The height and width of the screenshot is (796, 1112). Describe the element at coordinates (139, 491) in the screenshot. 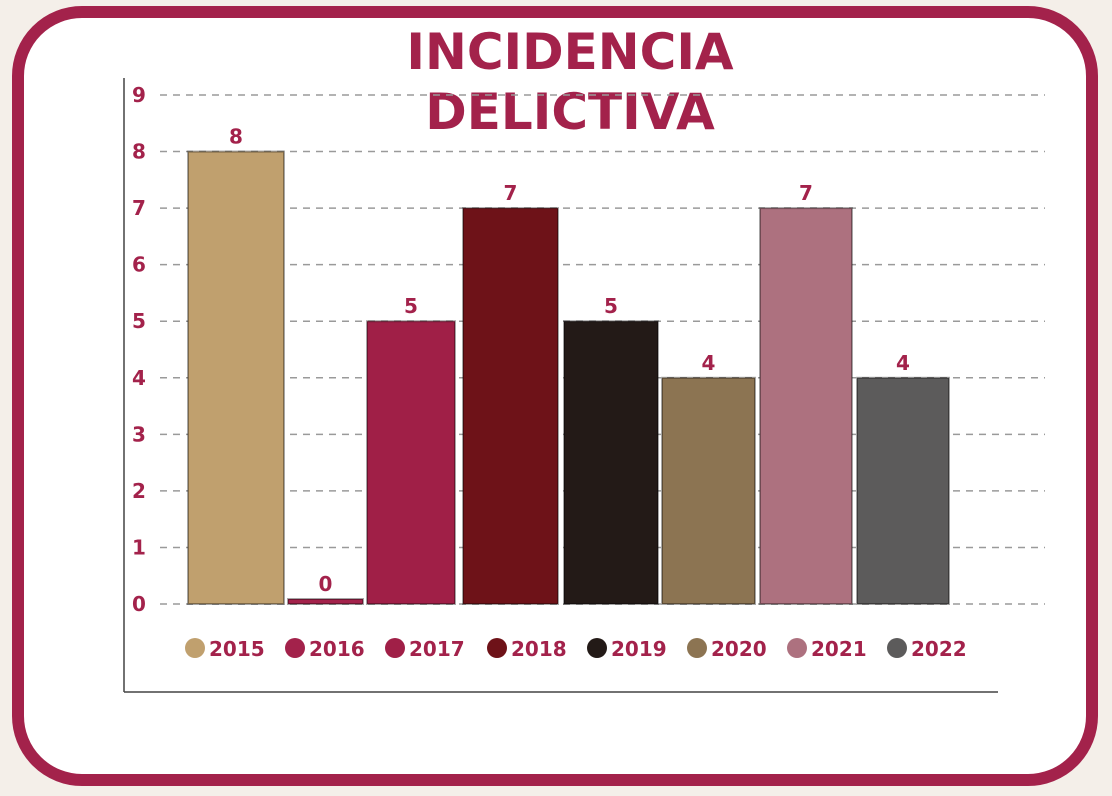

I see `y-tick-label: 2` at that location.